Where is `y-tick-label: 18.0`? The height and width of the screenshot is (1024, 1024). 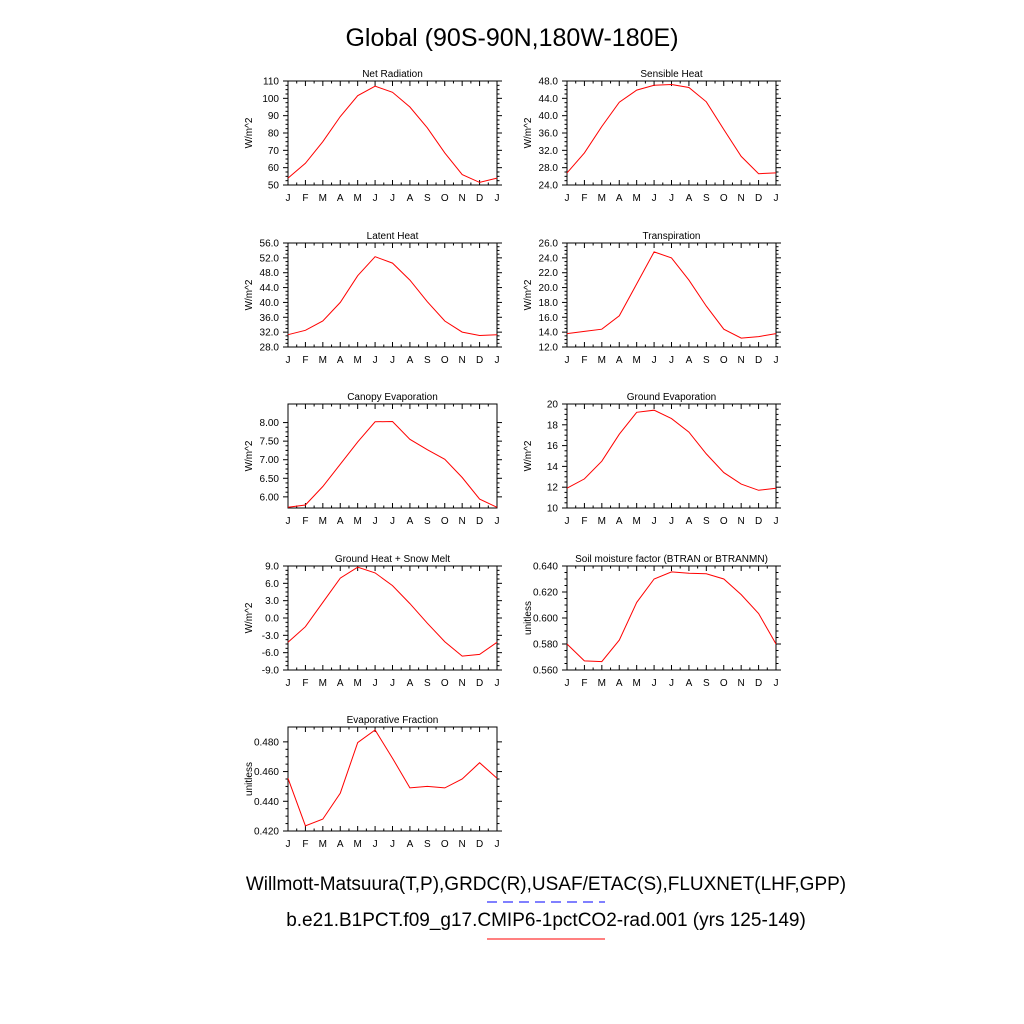 y-tick-label: 18.0 is located at coordinates (549, 303).